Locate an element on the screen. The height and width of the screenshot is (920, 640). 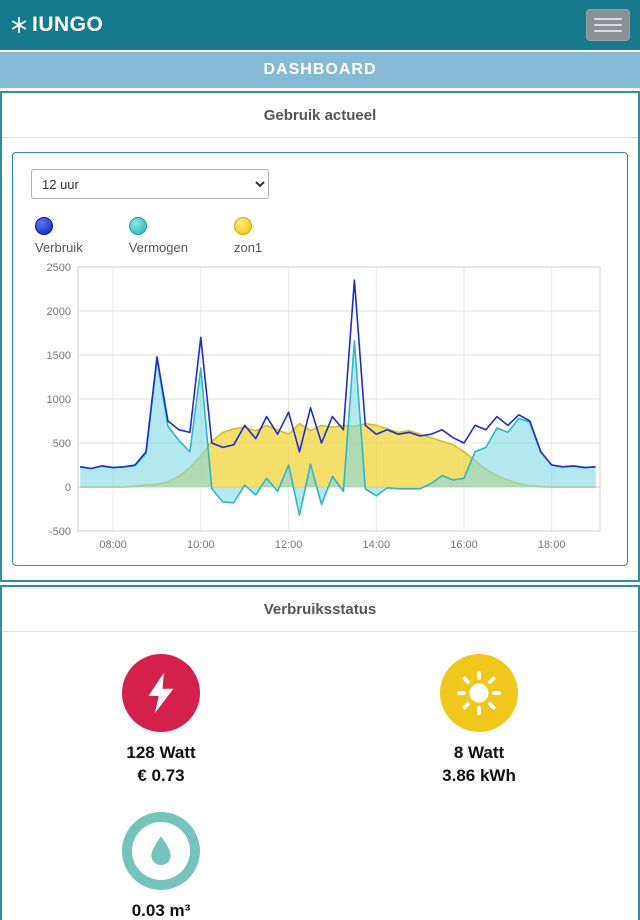
legend-label: zon1 is located at coordinates (248, 247).